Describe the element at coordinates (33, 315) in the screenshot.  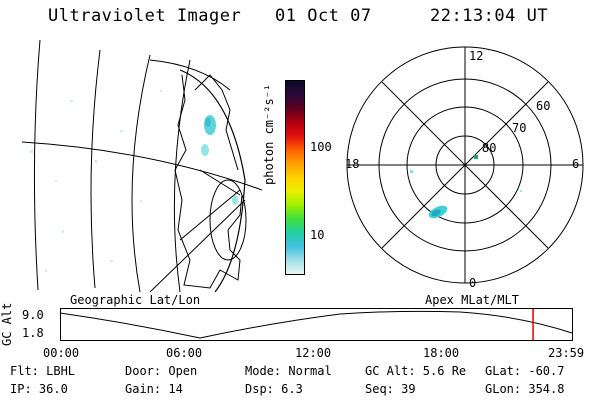
I see `altitude-ymax: 9.0` at that location.